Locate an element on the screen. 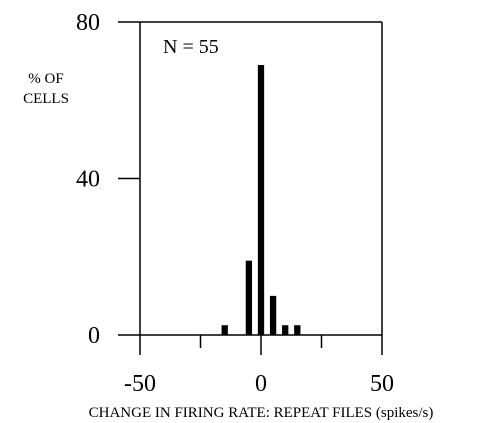 The image size is (494, 423). y-axis-title-line2: CELLS is located at coordinates (46, 99).